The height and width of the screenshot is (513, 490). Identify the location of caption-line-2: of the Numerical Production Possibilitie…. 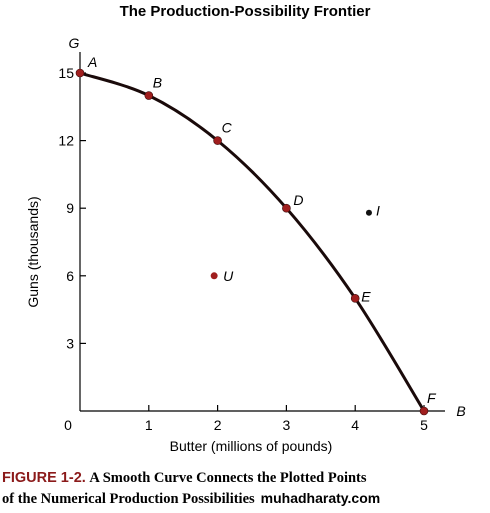
(191, 499).